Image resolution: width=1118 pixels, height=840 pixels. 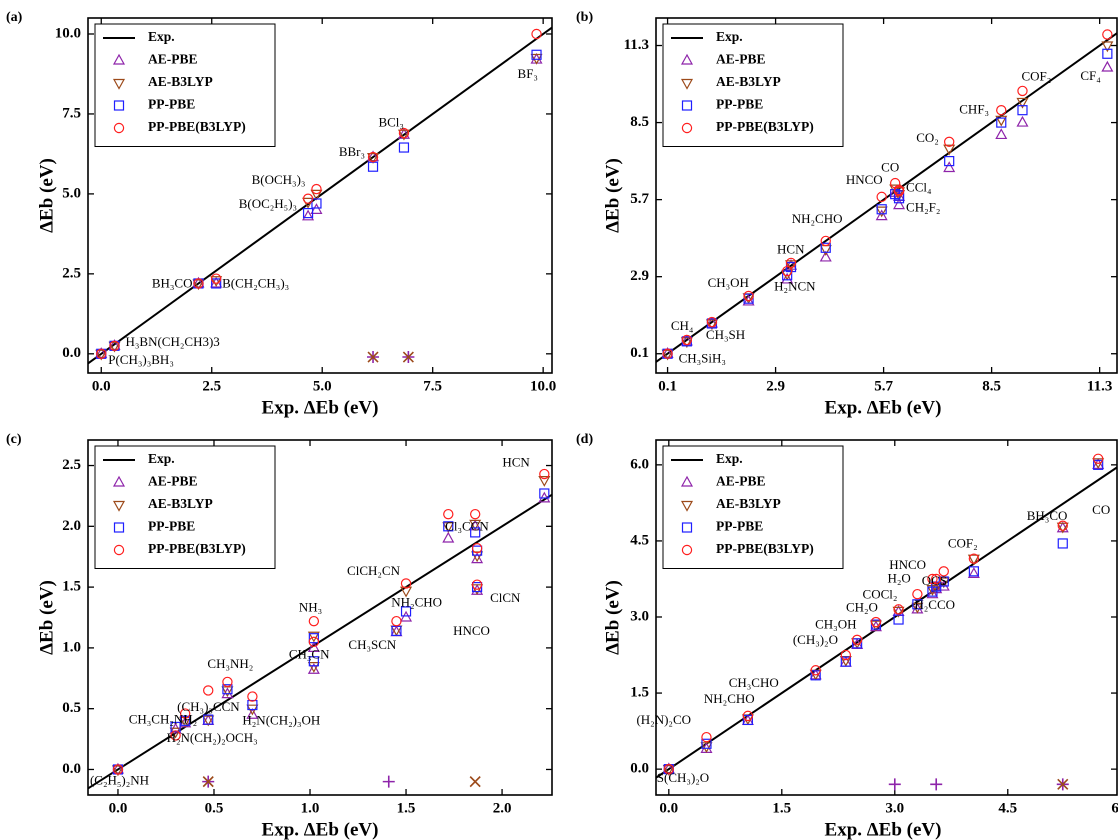 What do you see at coordinates (374, 570) in the screenshot?
I see `point-label: ClCH₂CN` at bounding box center [374, 570].